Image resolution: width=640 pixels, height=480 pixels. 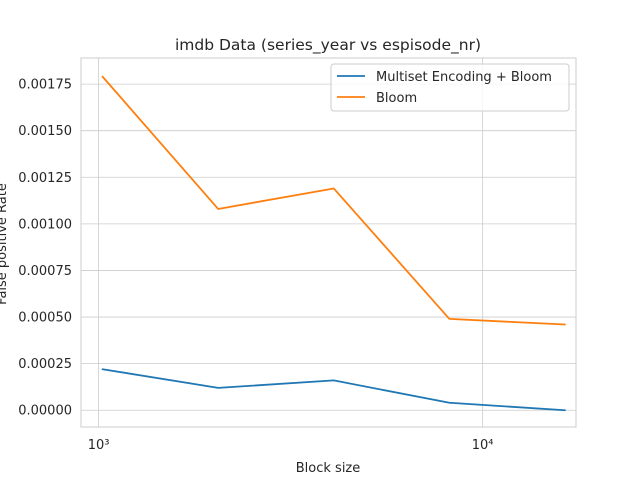 I want to click on legend: Multiset Encoding + Bloom Bloom, so click(x=450, y=87).